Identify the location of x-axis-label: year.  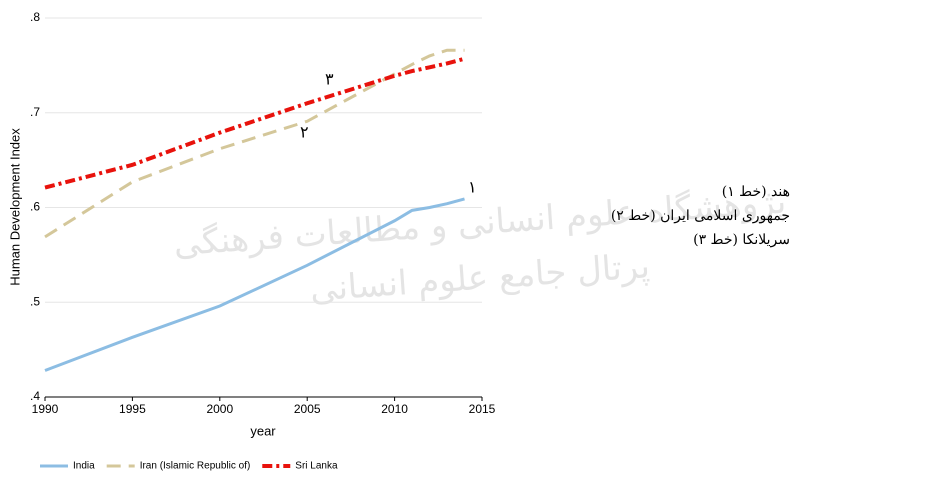
(263, 430).